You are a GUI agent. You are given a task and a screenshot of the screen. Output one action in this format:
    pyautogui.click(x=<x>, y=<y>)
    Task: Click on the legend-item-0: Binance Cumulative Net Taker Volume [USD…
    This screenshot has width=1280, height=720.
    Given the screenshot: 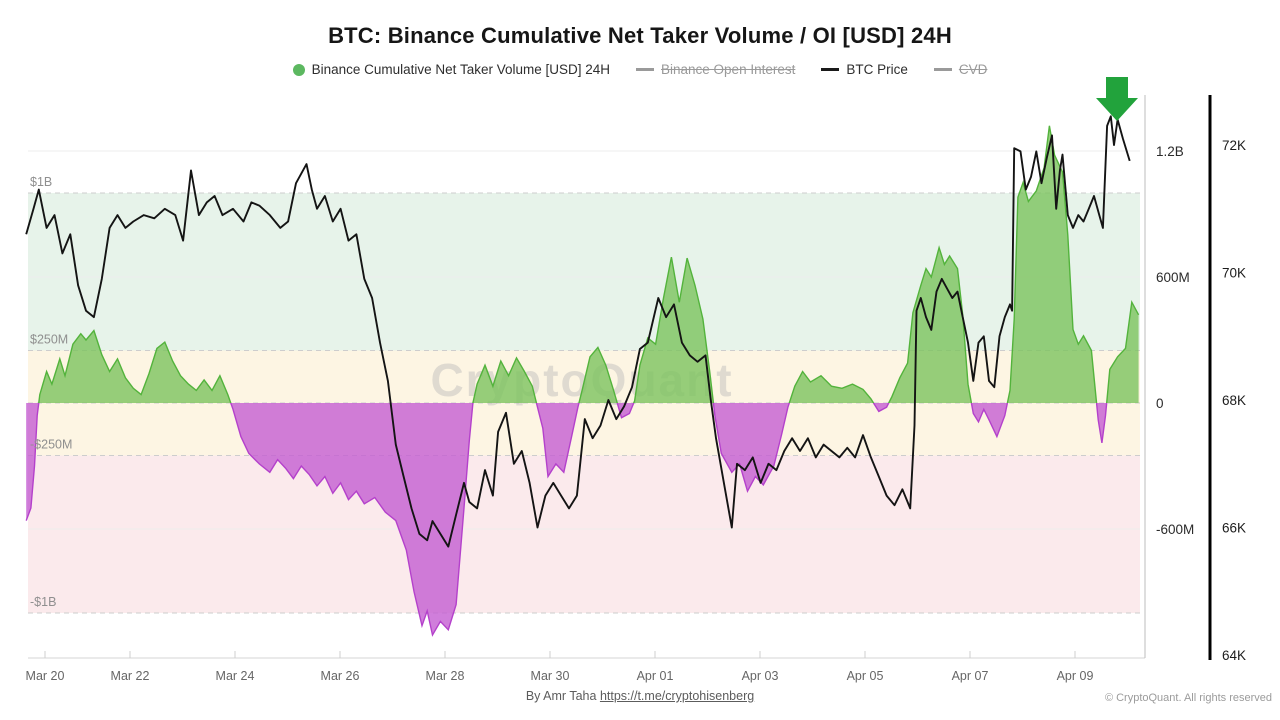 What is the action you would take?
    pyautogui.click(x=451, y=69)
    